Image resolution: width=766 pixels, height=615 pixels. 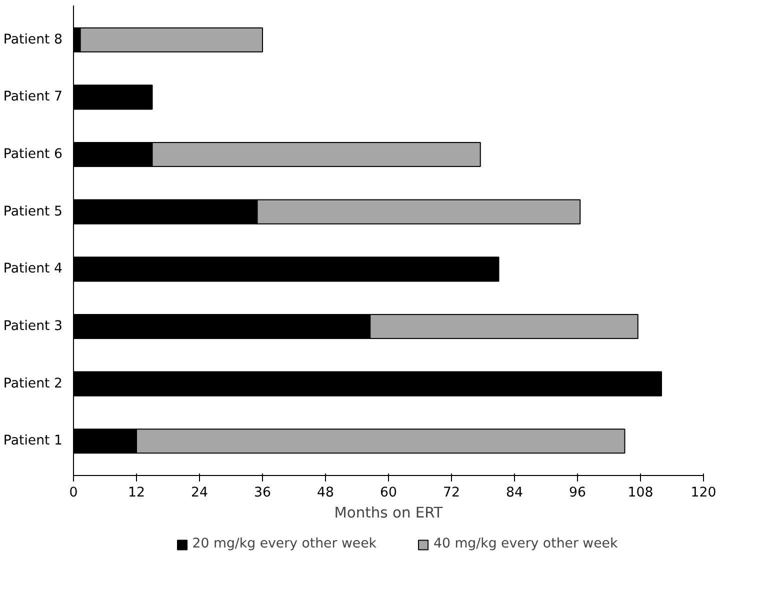 I want to click on y-tick-label: Patient 6, so click(x=32, y=154).